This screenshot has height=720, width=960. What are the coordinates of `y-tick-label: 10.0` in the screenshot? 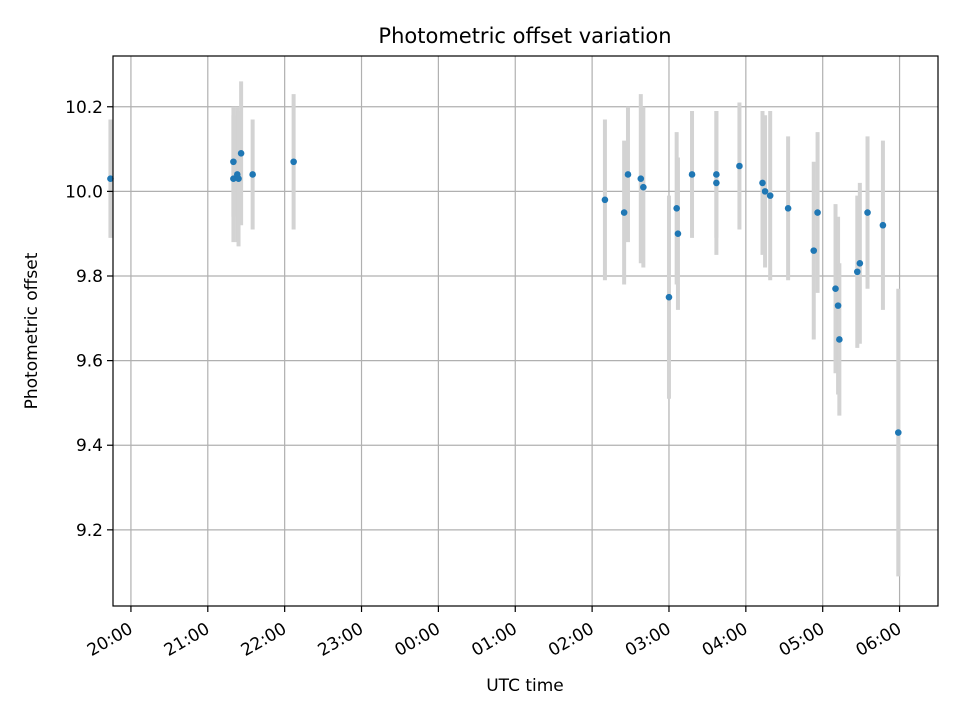 It's located at (84, 192).